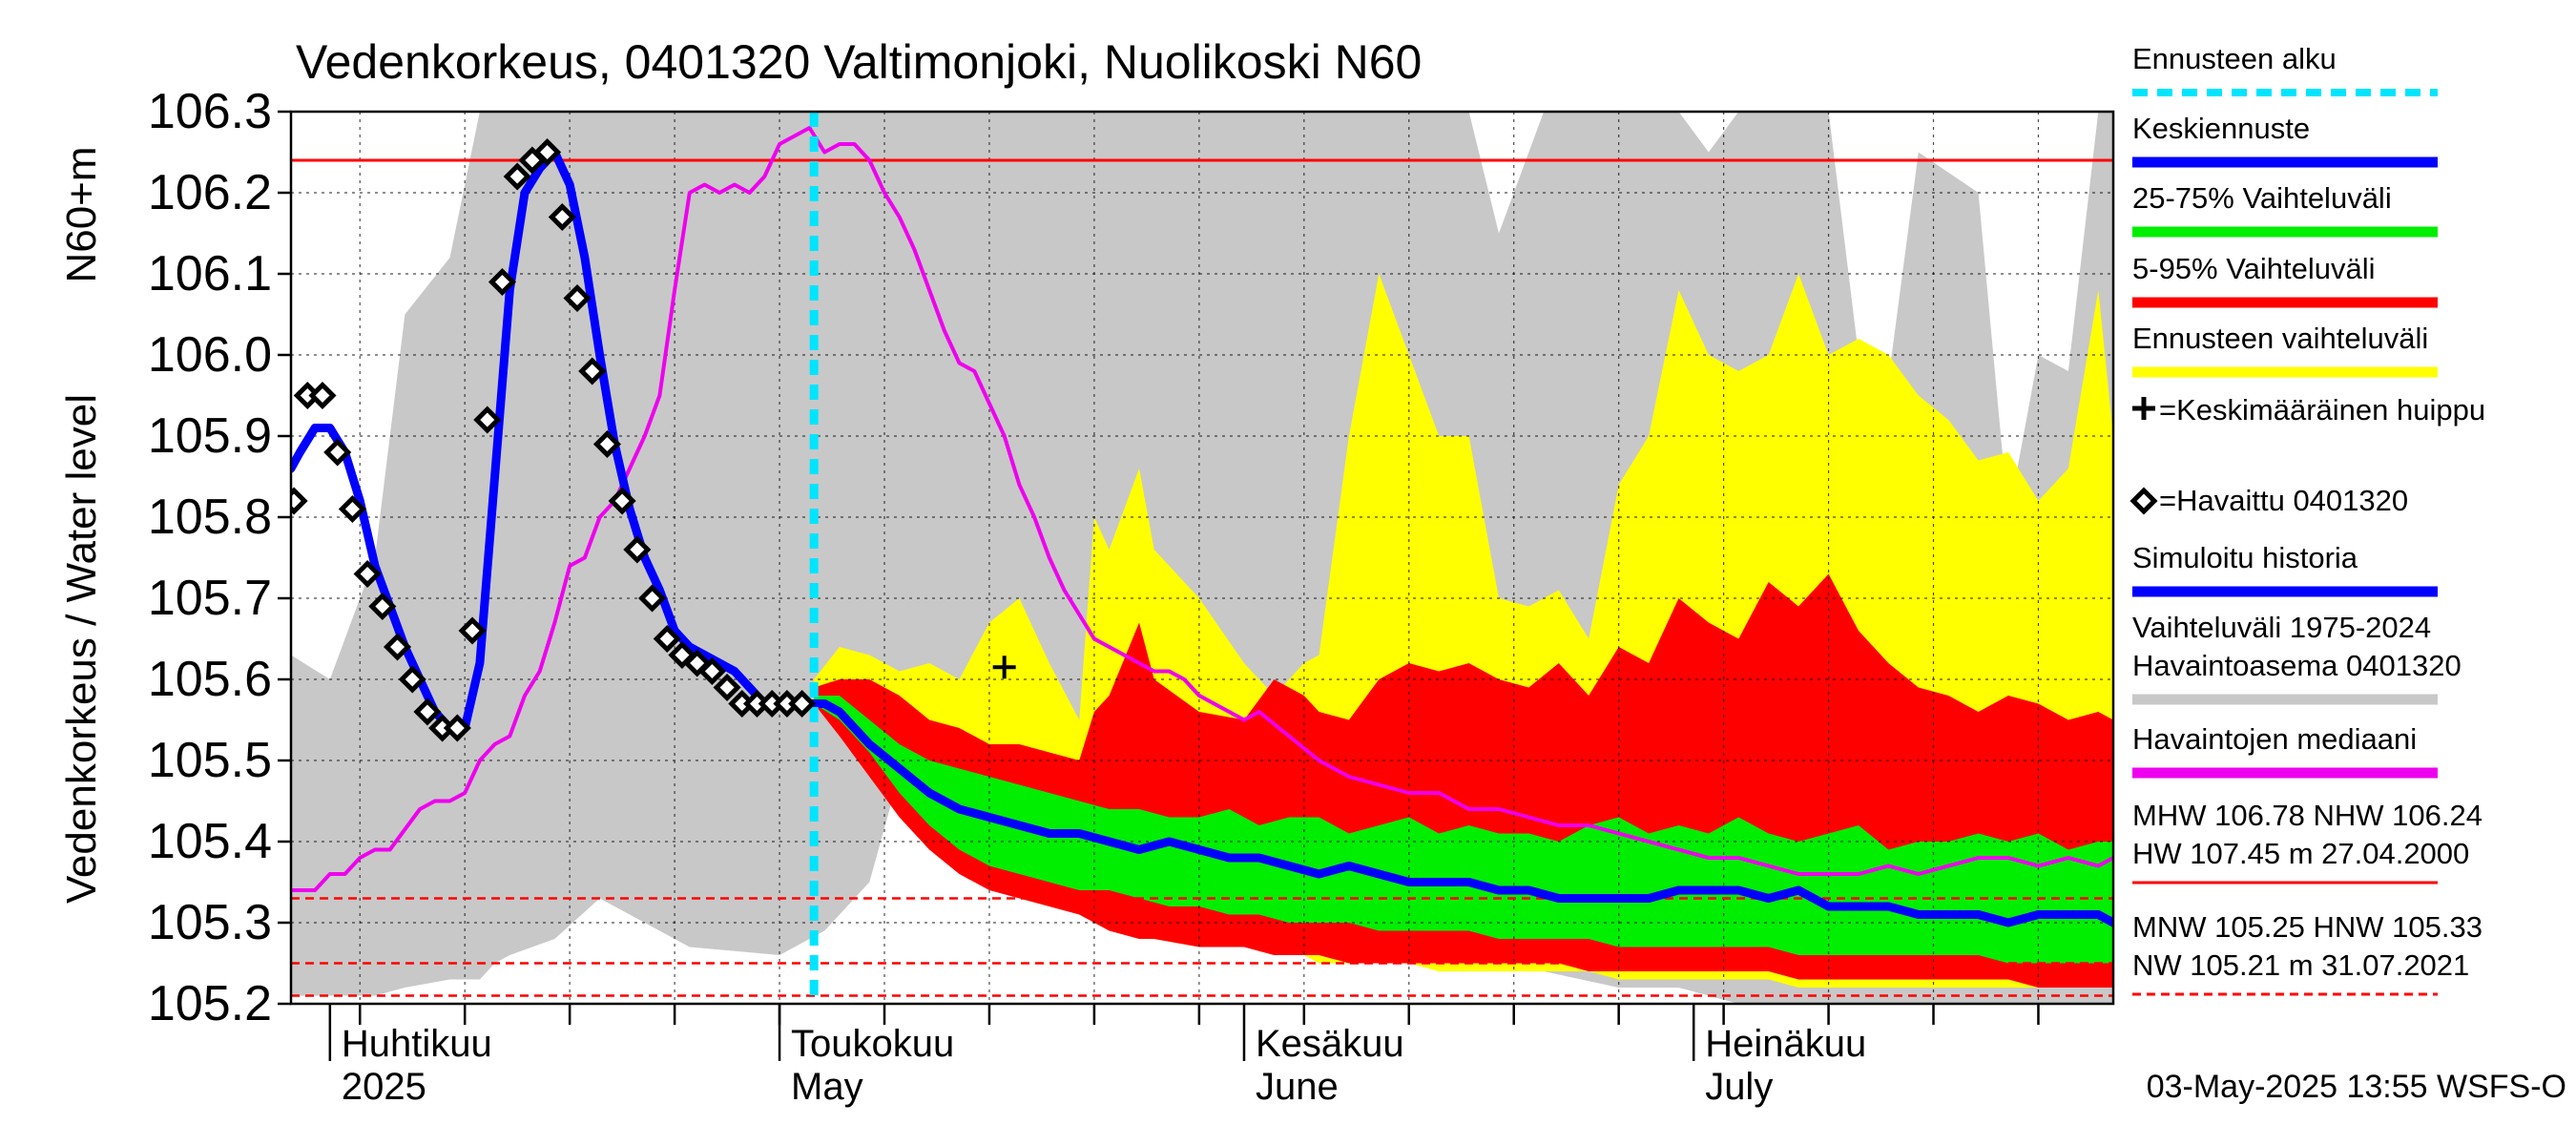 The image size is (2576, 1145). Describe the element at coordinates (872, 1044) in the screenshot. I see `month-label-fi: Toukokuu` at that location.